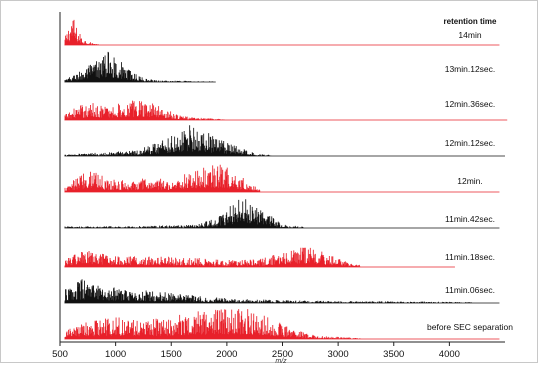 Image resolution: width=540 pixels, height=365 pixels. What do you see at coordinates (115, 354) in the screenshot?
I see `x-tick-label: 1000` at bounding box center [115, 354].